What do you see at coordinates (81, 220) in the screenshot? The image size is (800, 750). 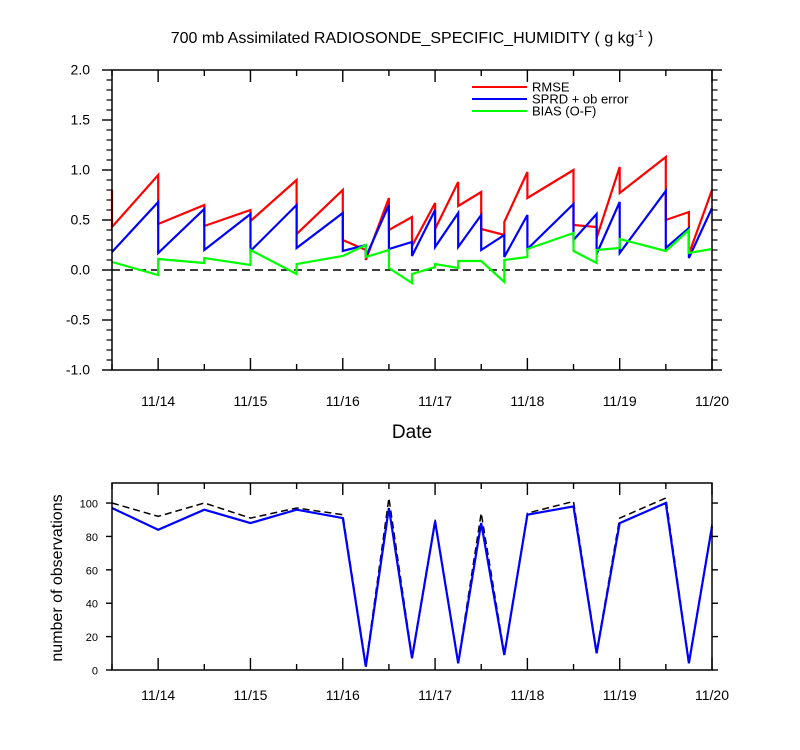 I see `y-tick-label: 0.5` at bounding box center [81, 220].